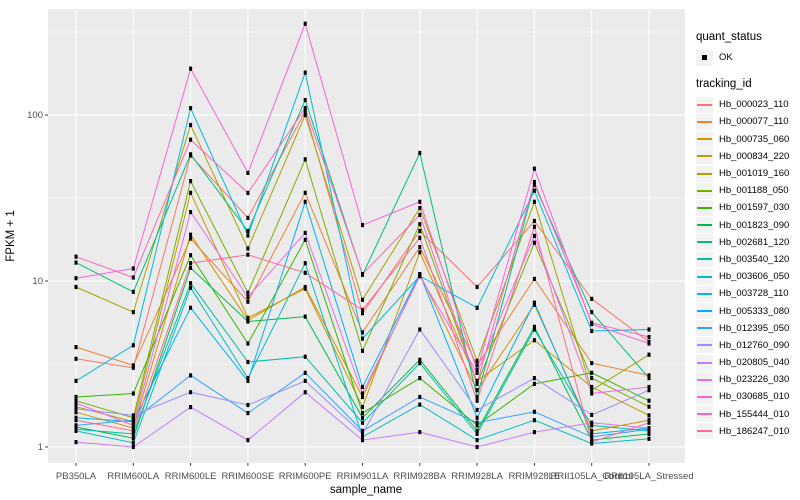 The width and height of the screenshot is (800, 500). Describe the element at coordinates (363, 476) in the screenshot. I see `x-tick-label: RRIM901LA` at that location.